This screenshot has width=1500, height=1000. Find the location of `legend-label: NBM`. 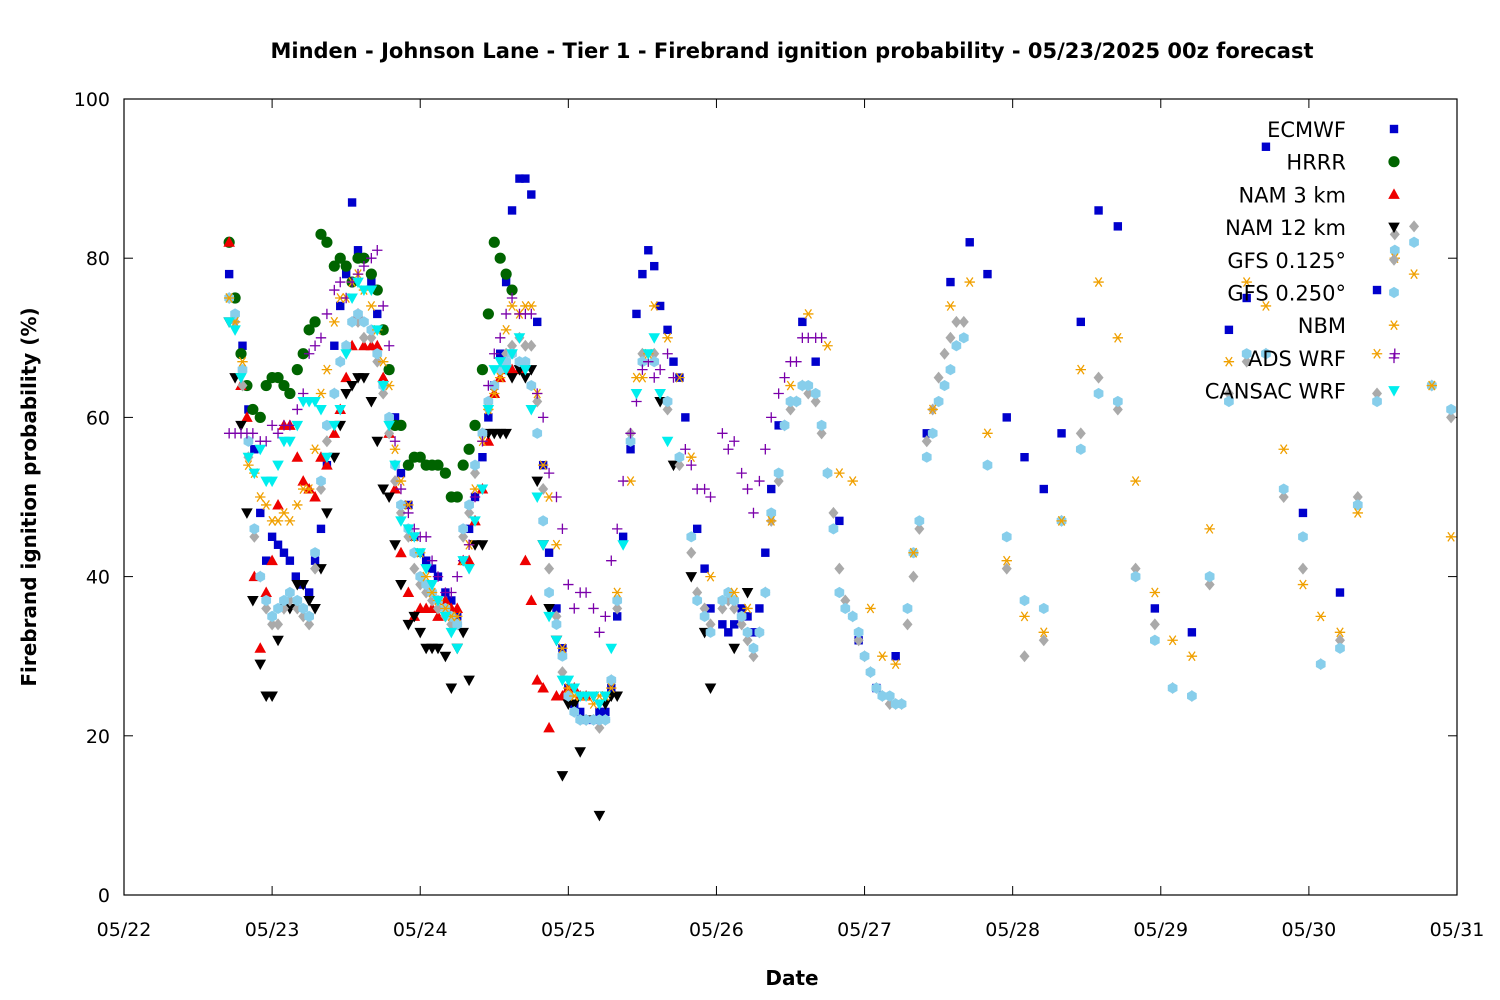

legend-label: NBM is located at coordinates (1322, 326).